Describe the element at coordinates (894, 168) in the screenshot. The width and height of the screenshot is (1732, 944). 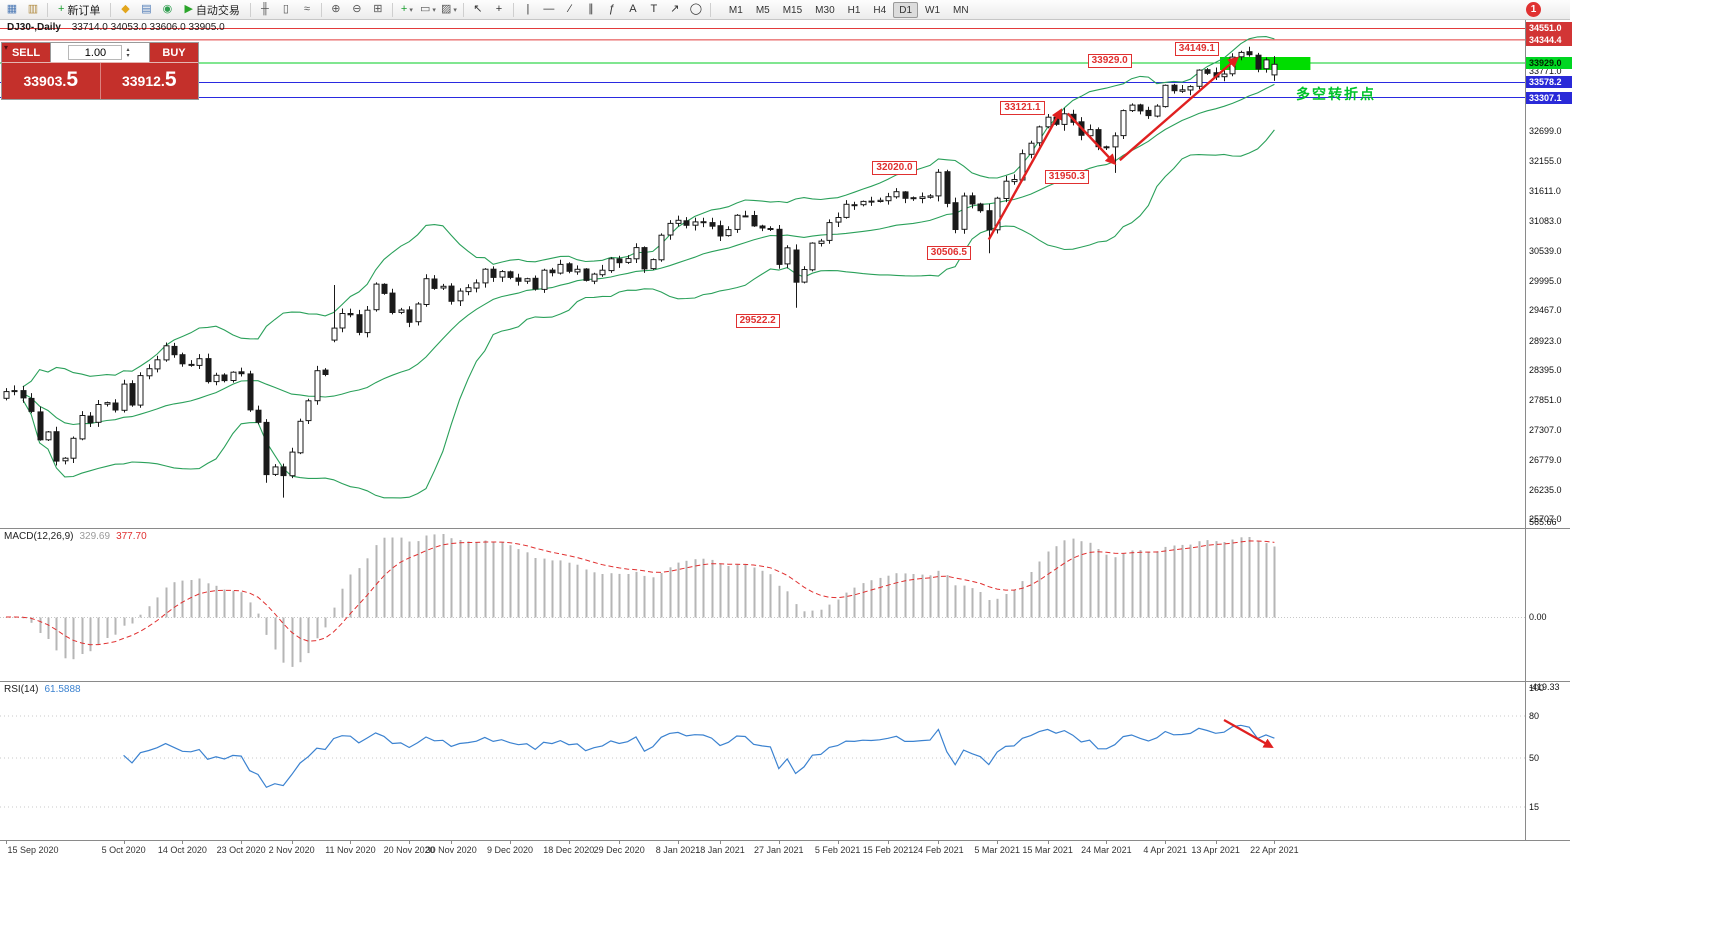
I see `price-annotation: 32020.0` at that location.